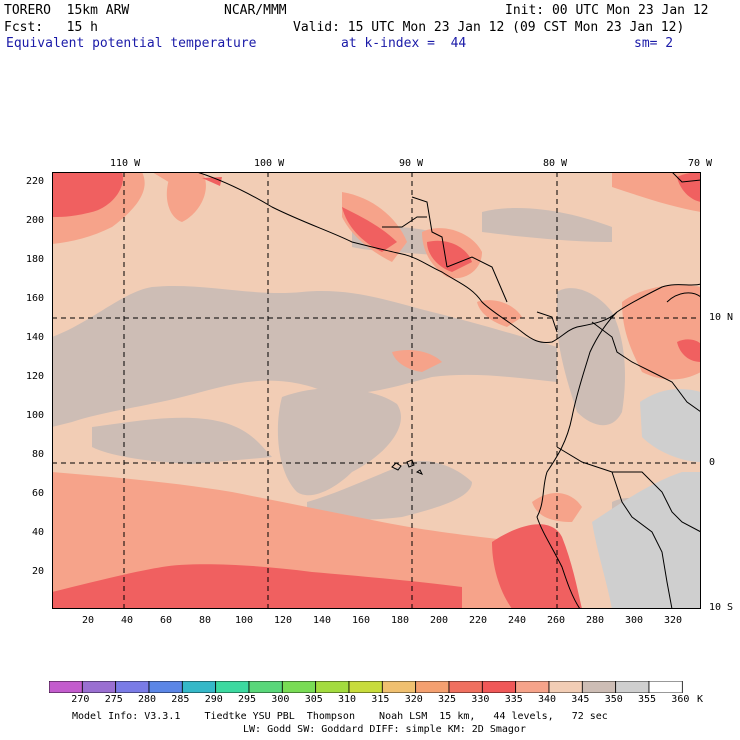 This screenshot has height=740, width=740. What do you see at coordinates (269, 163) in the screenshot?
I see `lon-label-100w: 100 W` at bounding box center [269, 163].